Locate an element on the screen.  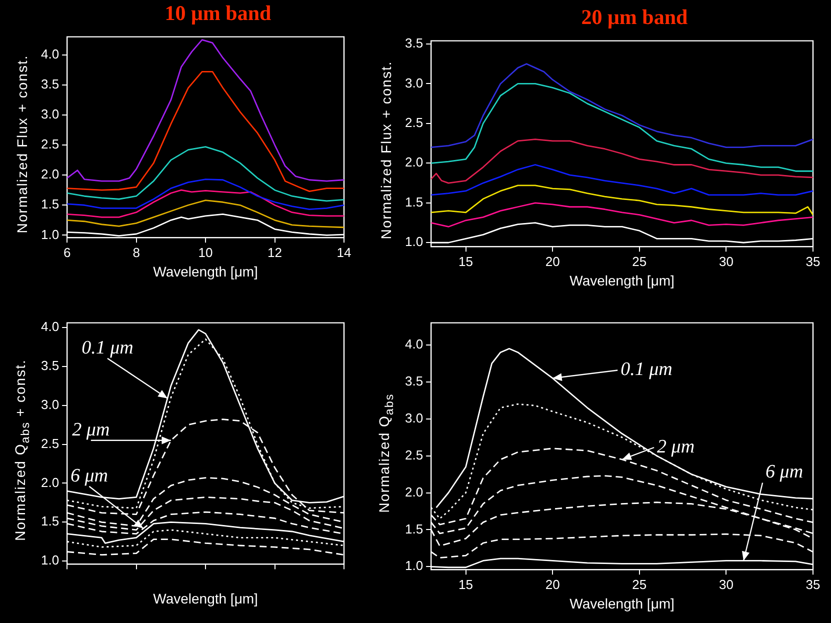
x-tick-label: 14 is located at coordinates (344, 252).